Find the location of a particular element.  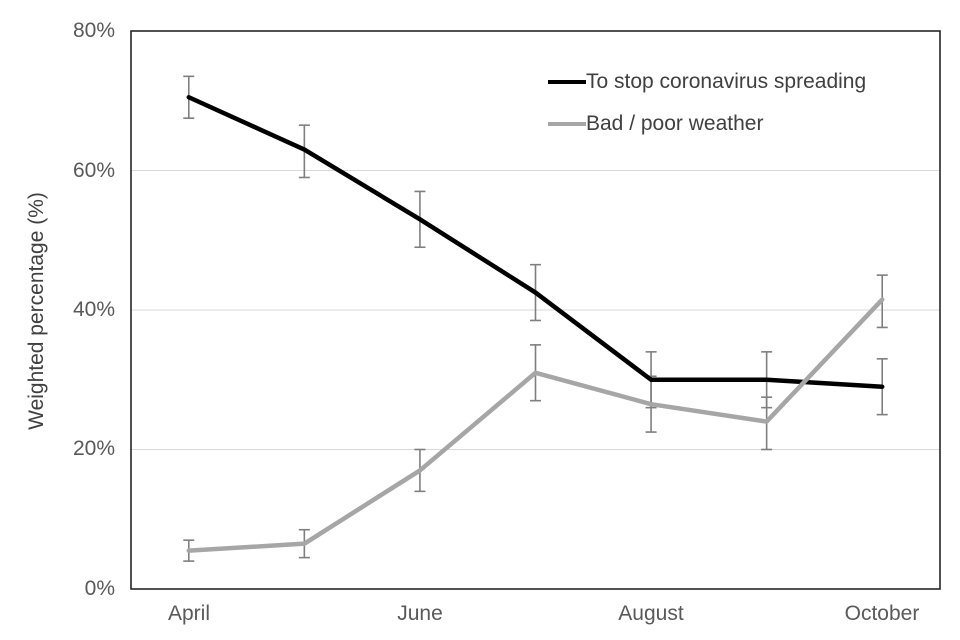

x-tick-label-april: April is located at coordinates (188, 613).